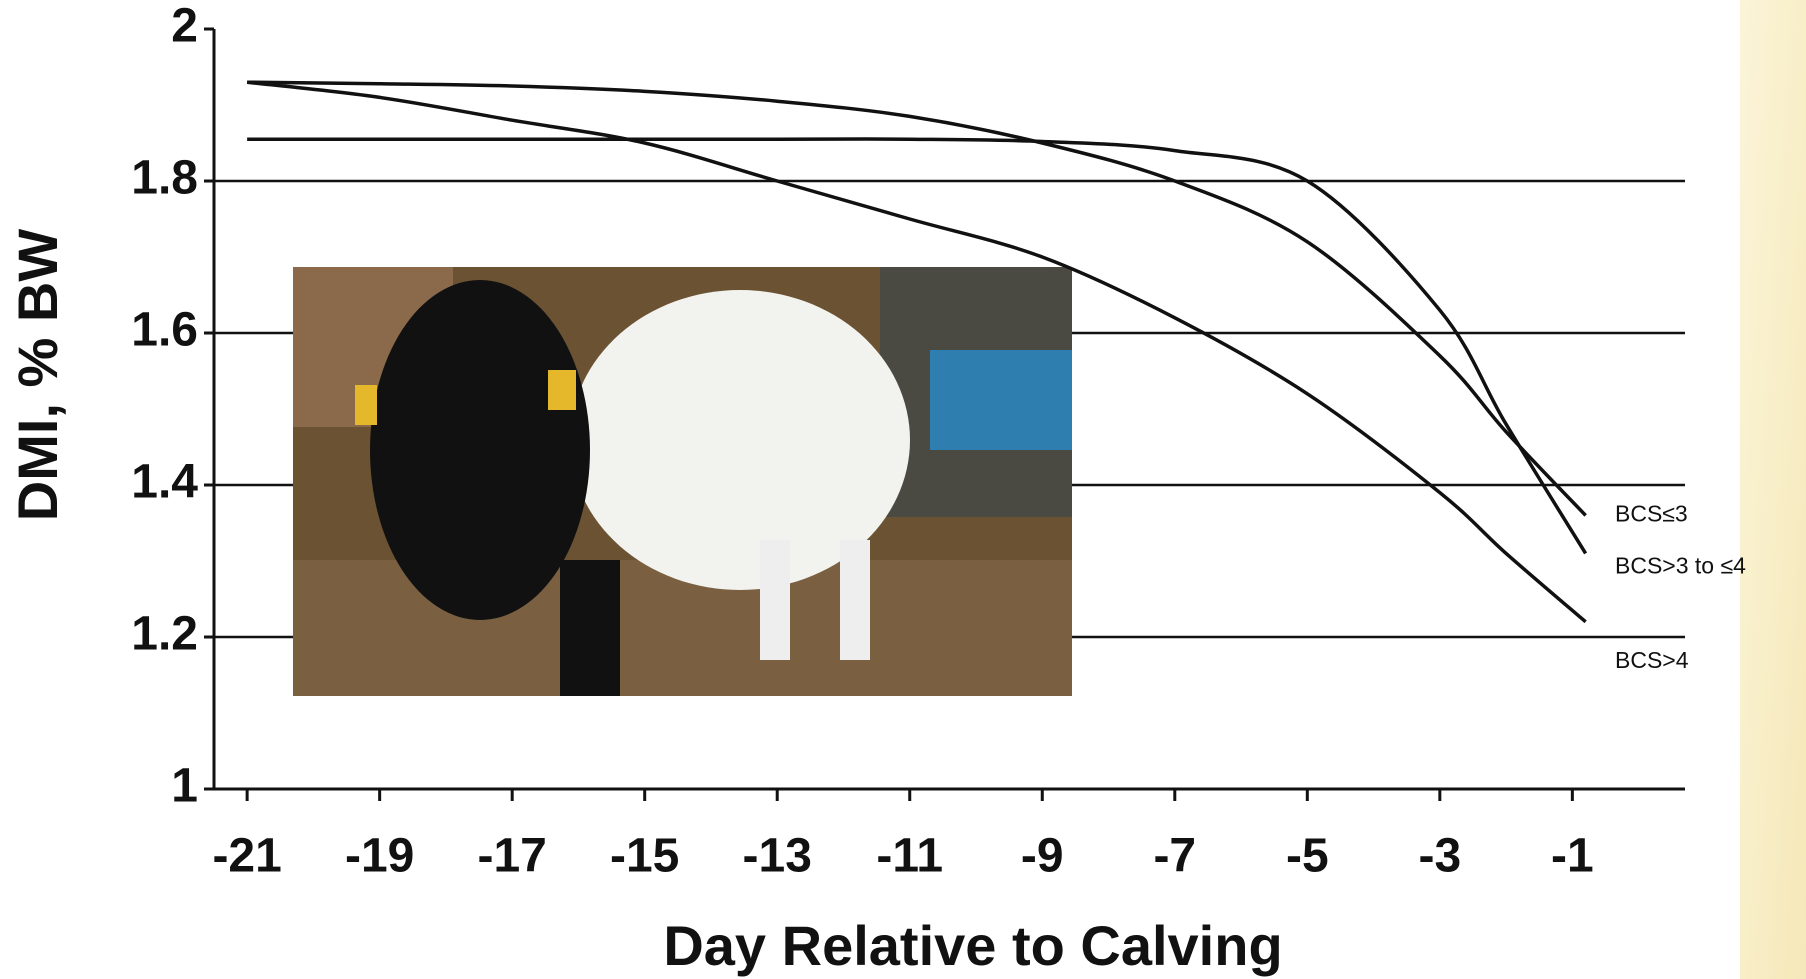  Describe the element at coordinates (1652, 660) in the screenshot. I see `series-label: BCS>4` at that location.